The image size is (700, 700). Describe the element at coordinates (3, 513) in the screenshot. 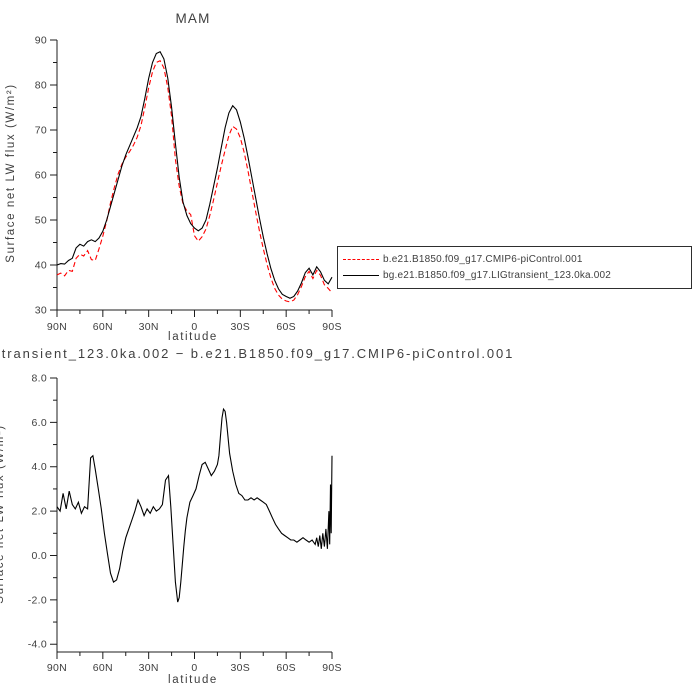

I see `bottom-chart-y-axis-label: Surface net LW flux (W/m²)` at that location.